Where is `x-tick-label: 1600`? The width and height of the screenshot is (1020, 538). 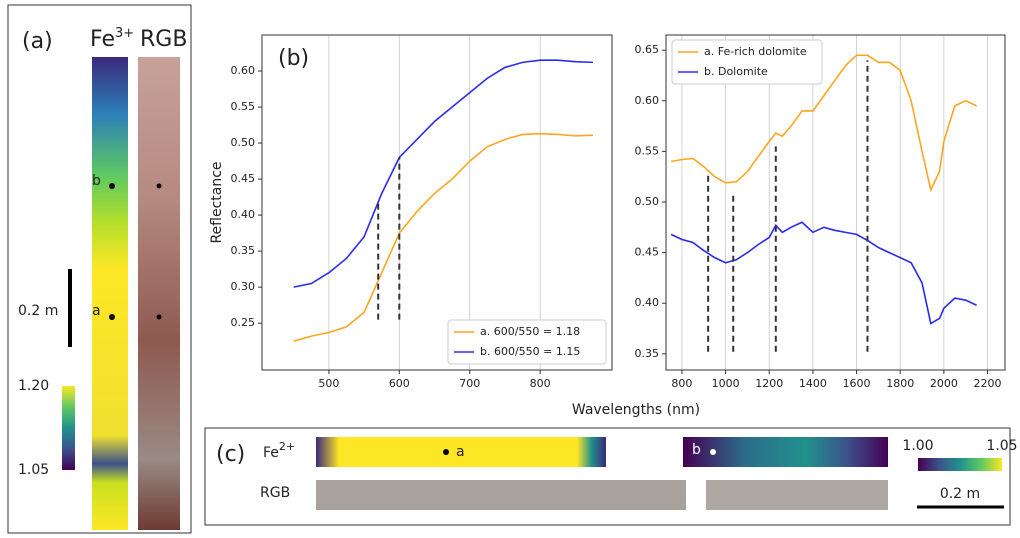 x-tick-label: 1600 is located at coordinates (857, 383).